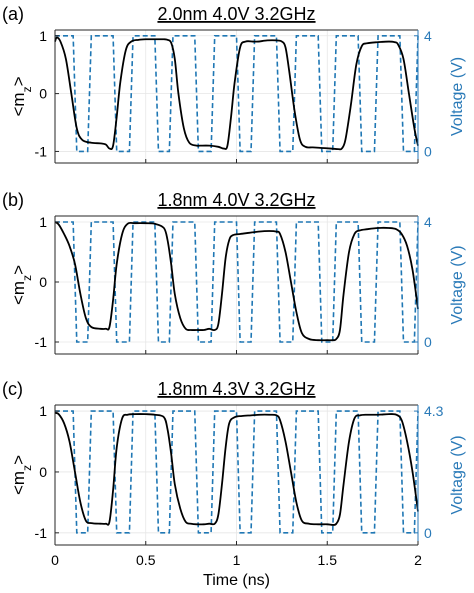  What do you see at coordinates (236, 200) in the screenshot?
I see `chart-title: 1.8nm 4.0V 3.2GHz` at bounding box center [236, 200].